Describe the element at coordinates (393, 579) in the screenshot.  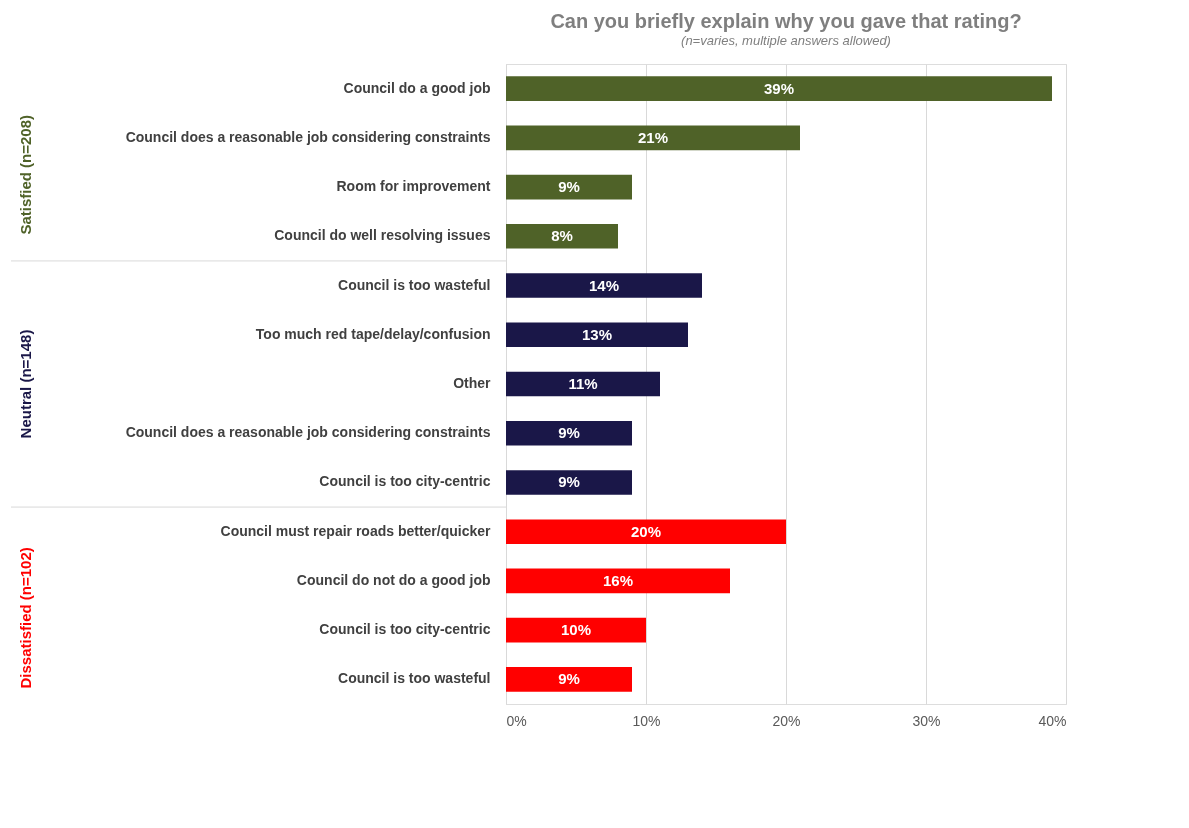
I see `y-tick-label: Council do not do a good job` at that location.